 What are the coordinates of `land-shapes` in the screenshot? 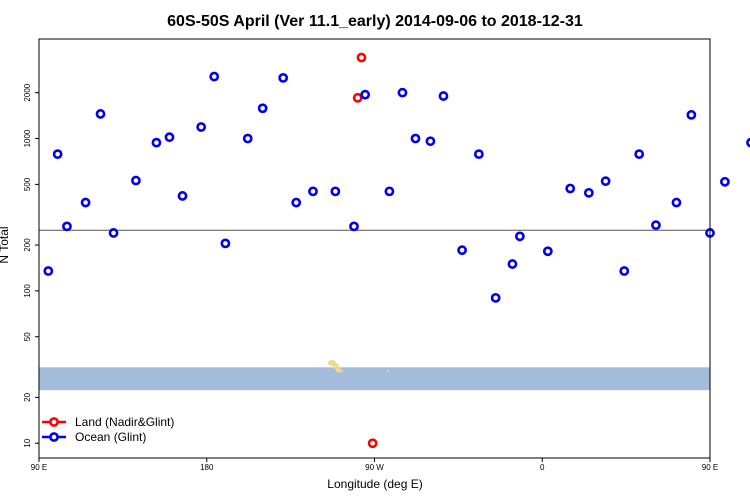 It's located at (358, 366).